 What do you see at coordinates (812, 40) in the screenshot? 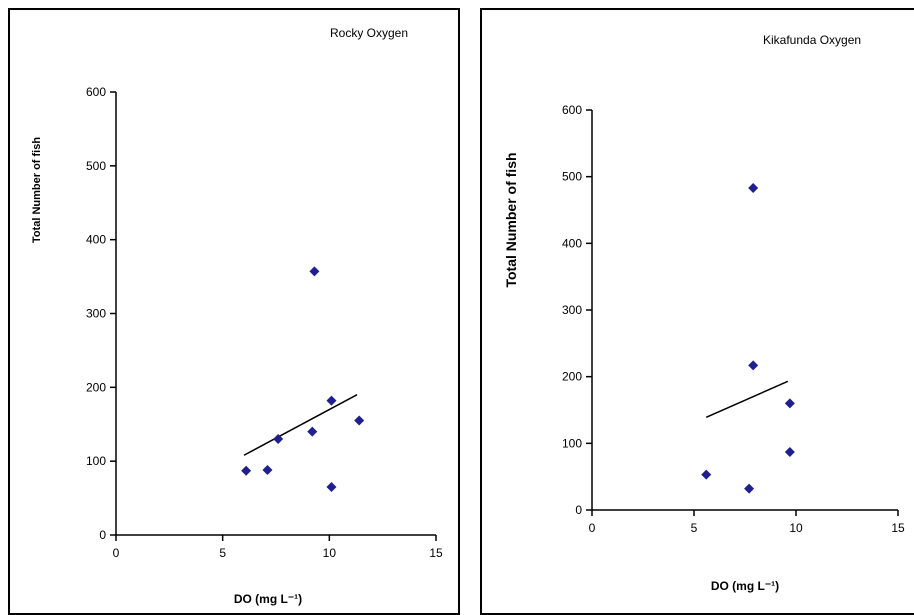
I see `chart-title: Kikafunda Oxygen` at bounding box center [812, 40].